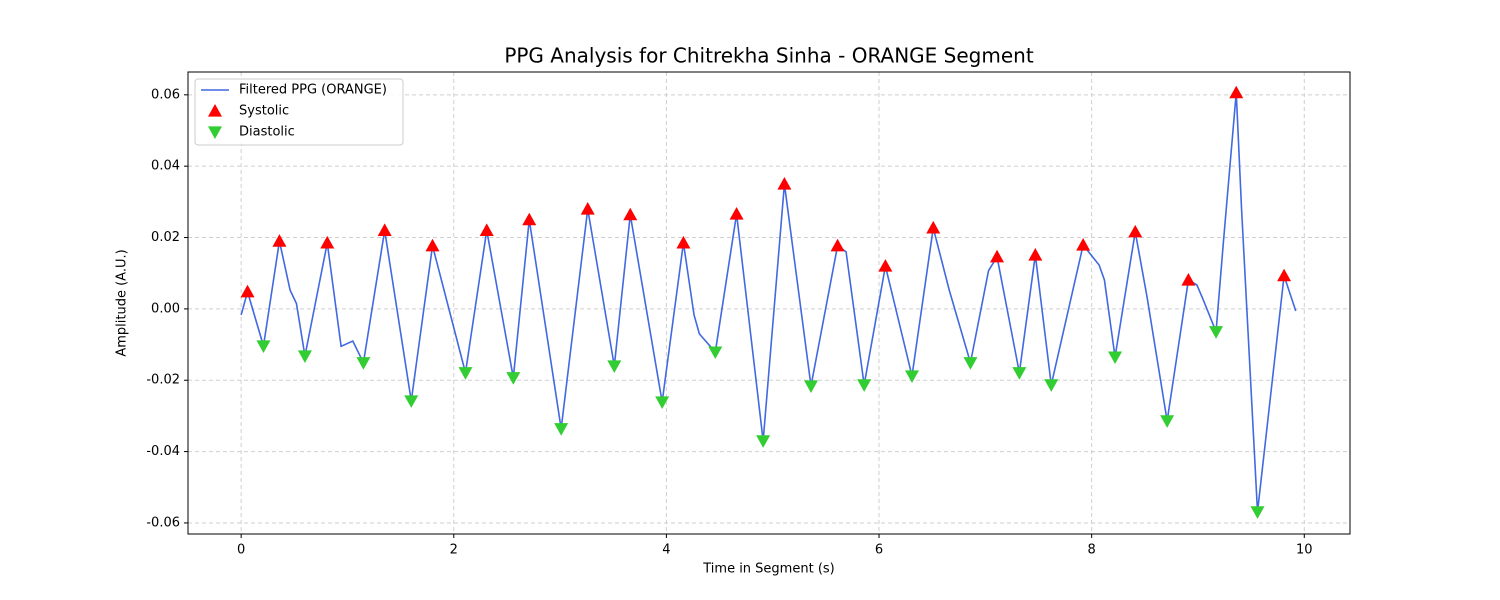 Image resolution: width=1500 pixels, height=600 pixels. I want to click on x-axis-label: Time in Segment (s), so click(768, 569).